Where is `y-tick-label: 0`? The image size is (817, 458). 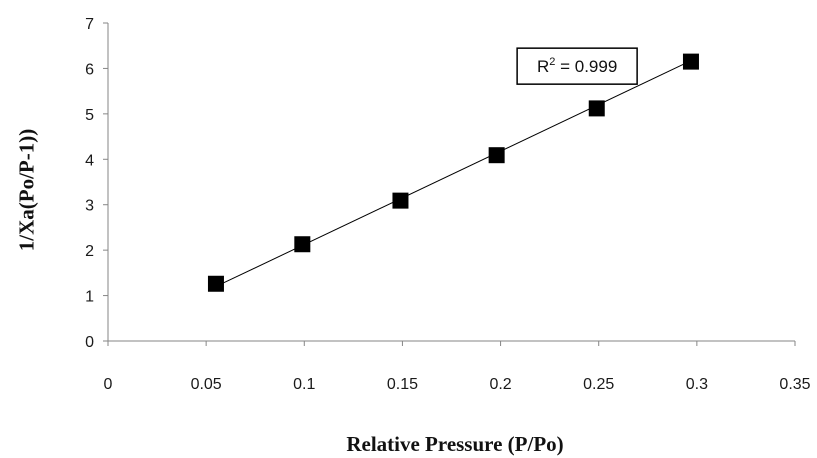
y-tick-label: 0 is located at coordinates (89, 342).